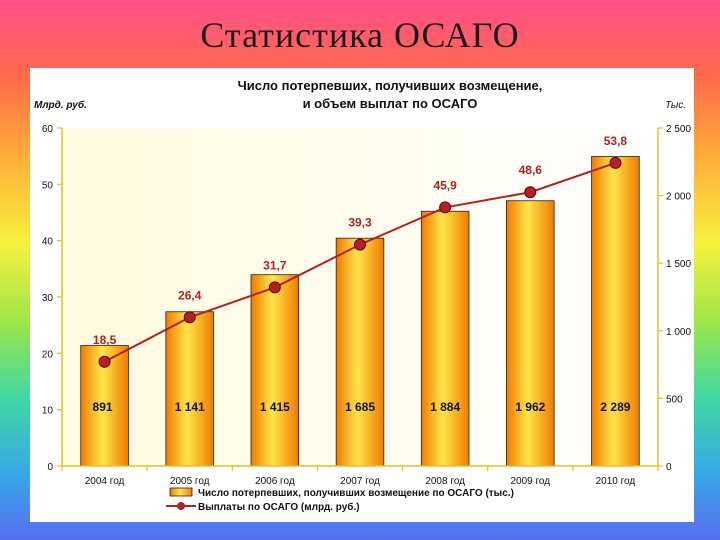  I want to click on bar-value-label: 1 962, so click(530, 407).